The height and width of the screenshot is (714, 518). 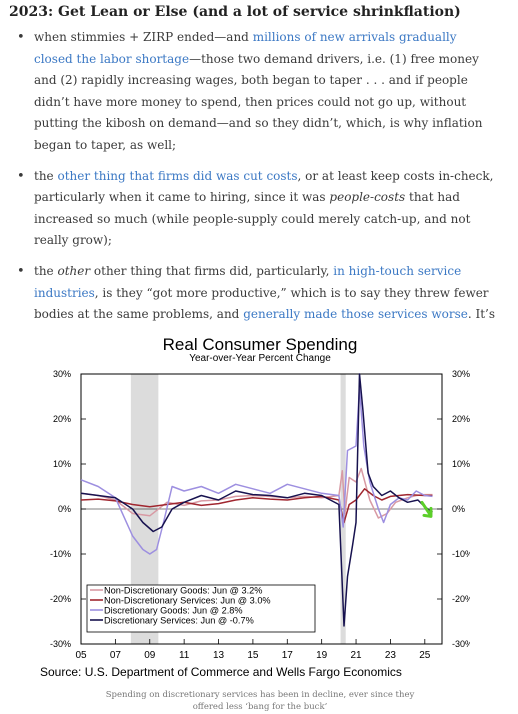 What do you see at coordinates (288, 655) in the screenshot?
I see `x-tick-label: 17` at bounding box center [288, 655].